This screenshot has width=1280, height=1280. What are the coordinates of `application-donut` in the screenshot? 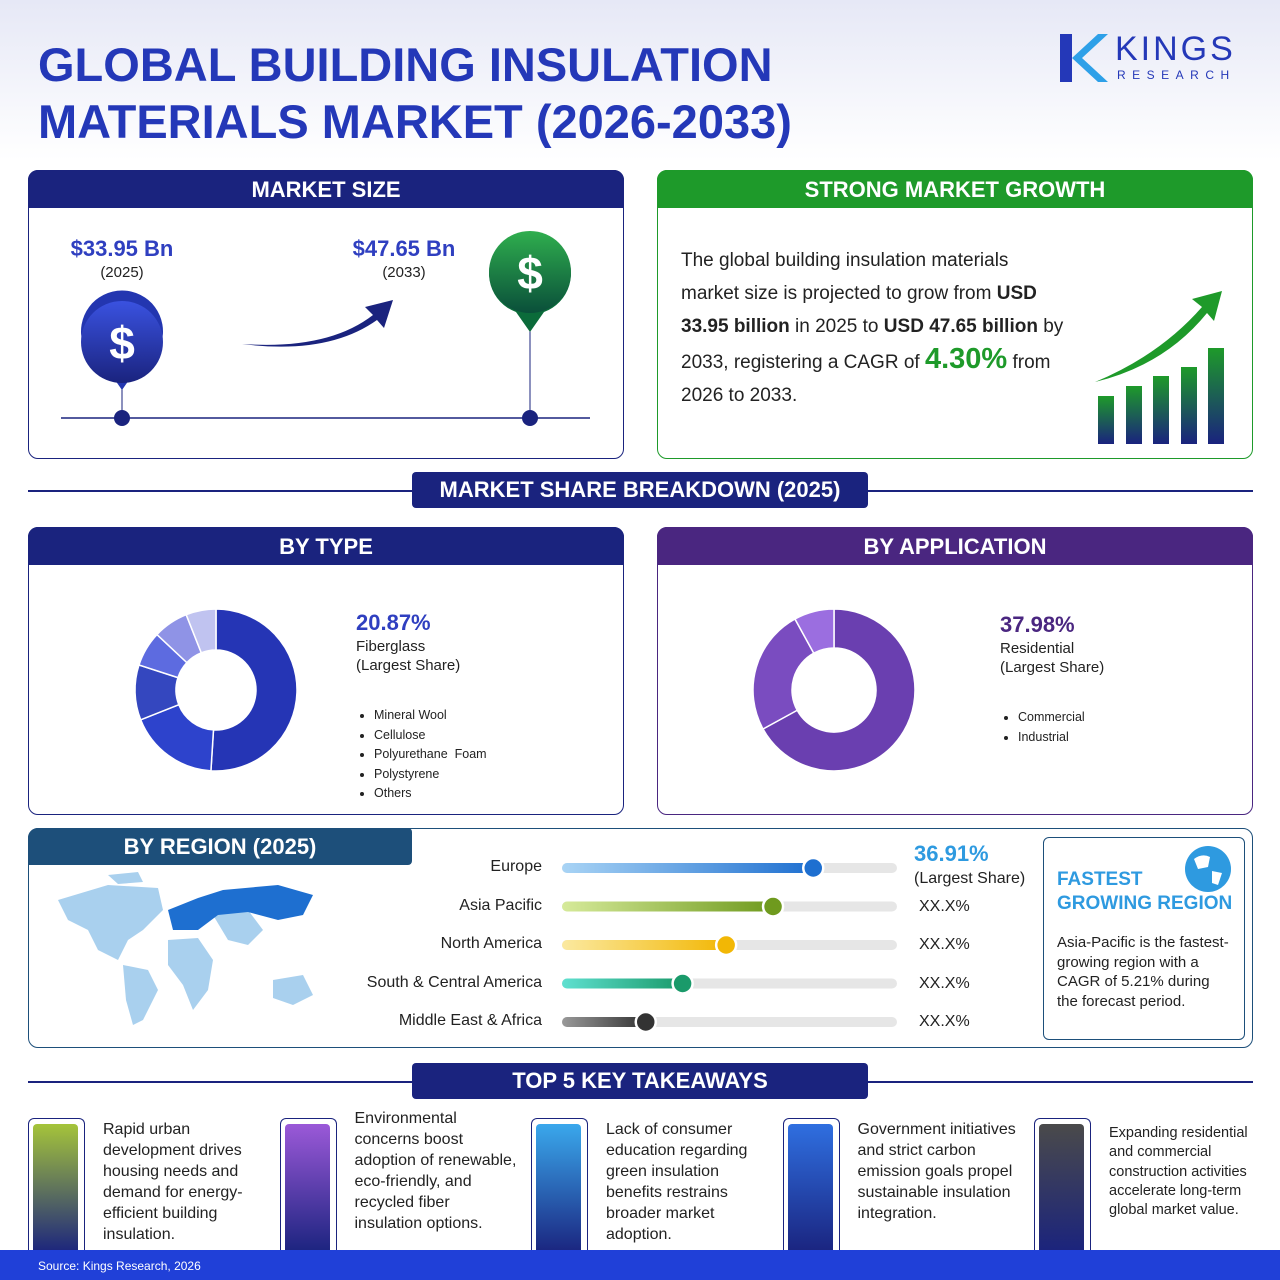 It's located at (834, 690).